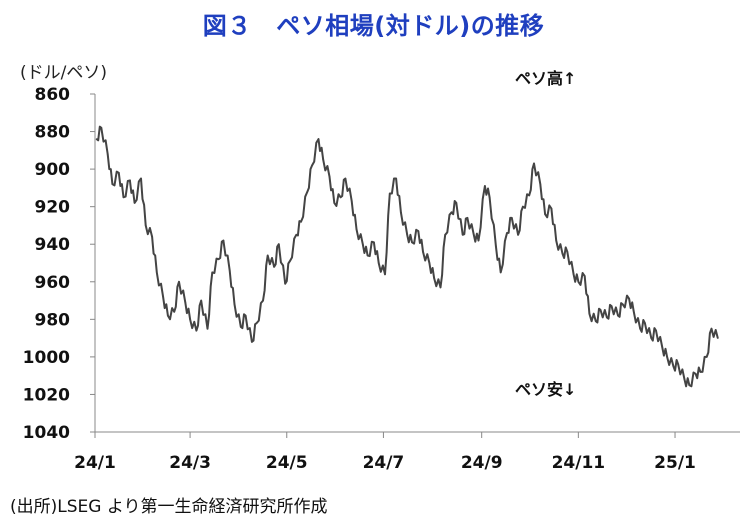 This screenshot has width=747, height=523. Describe the element at coordinates (53, 245) in the screenshot. I see `y-tick-label: 940` at that location.